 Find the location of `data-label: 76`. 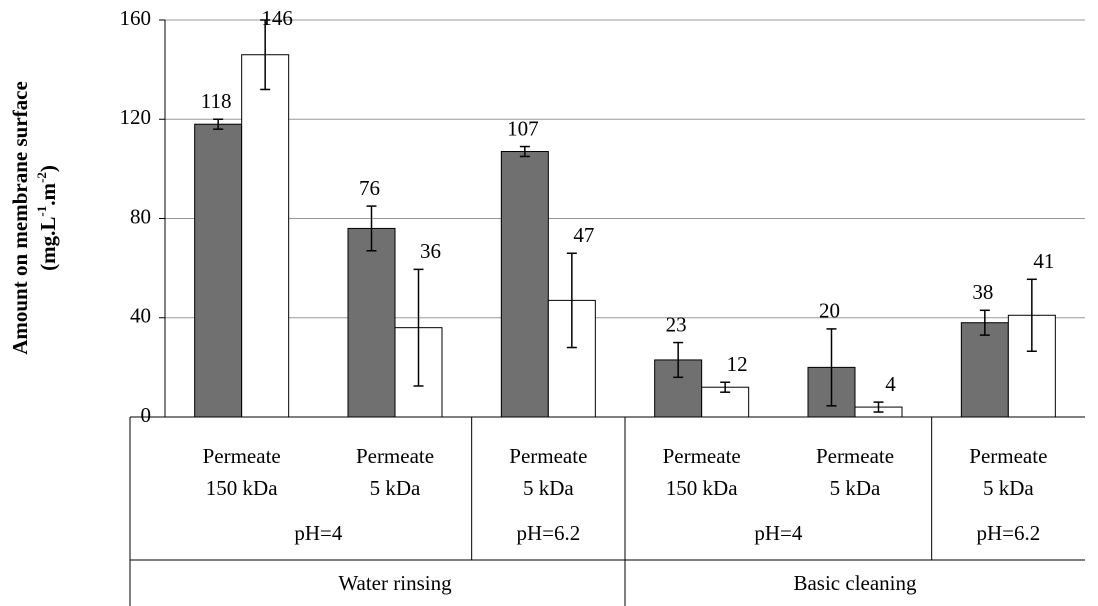

data-label: 76 is located at coordinates (369, 188).